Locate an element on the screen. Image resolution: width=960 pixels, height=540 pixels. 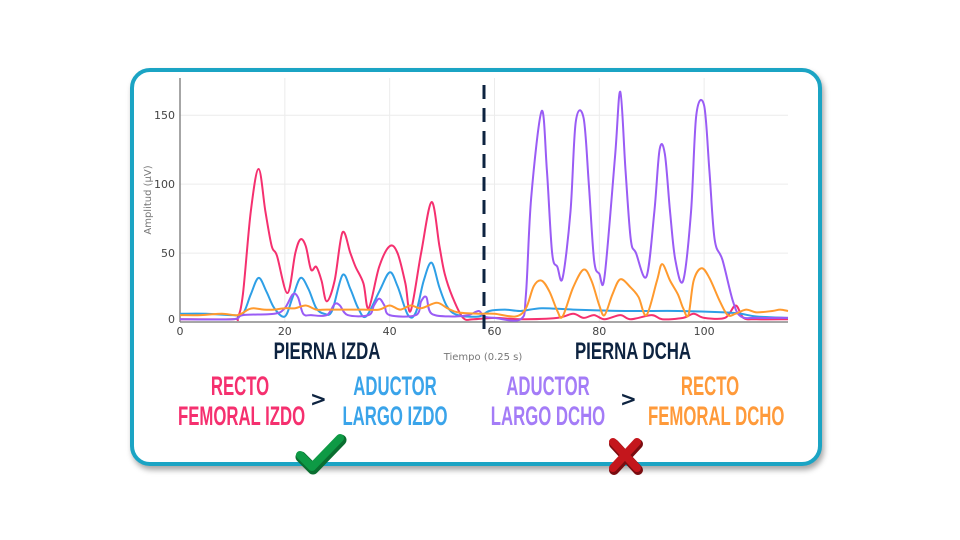
x-axis-label: Tiempo (0.25 s) is located at coordinates (483, 357).